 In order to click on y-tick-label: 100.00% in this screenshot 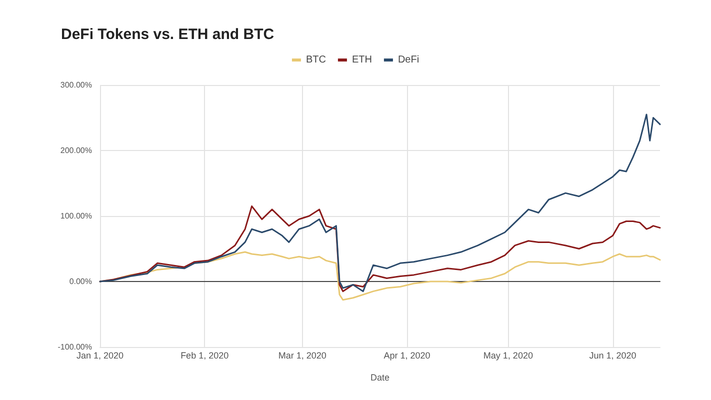, I will do `click(76, 216)`.